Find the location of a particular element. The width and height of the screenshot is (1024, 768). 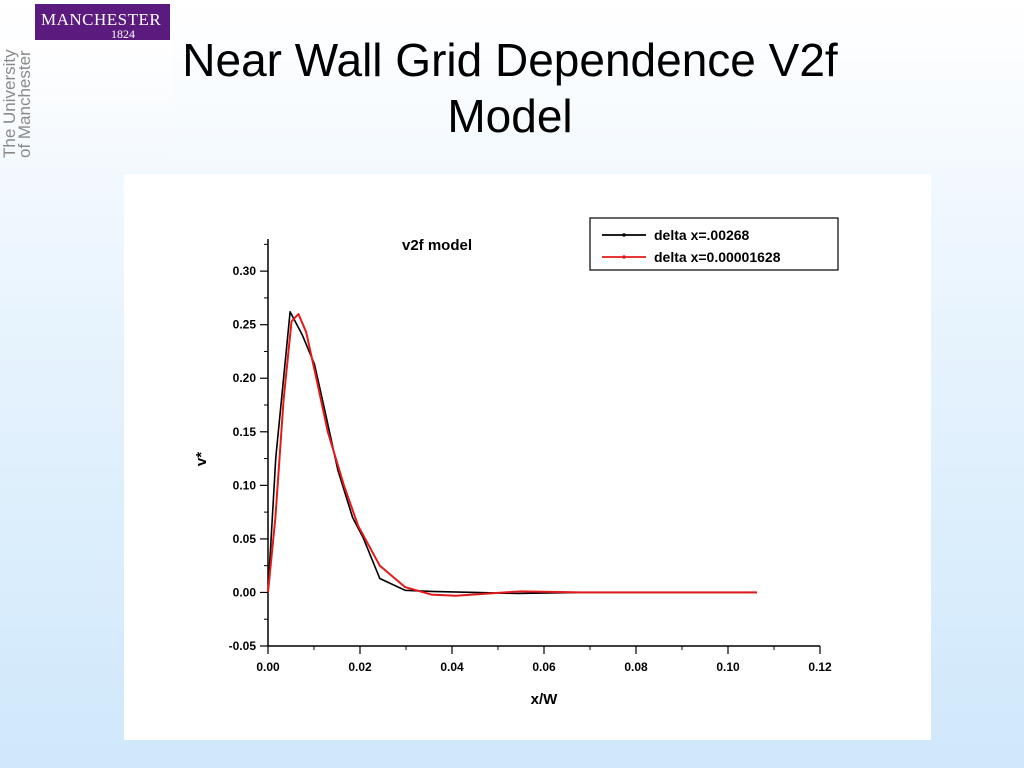

chart-title: v2f model is located at coordinates (437, 245).